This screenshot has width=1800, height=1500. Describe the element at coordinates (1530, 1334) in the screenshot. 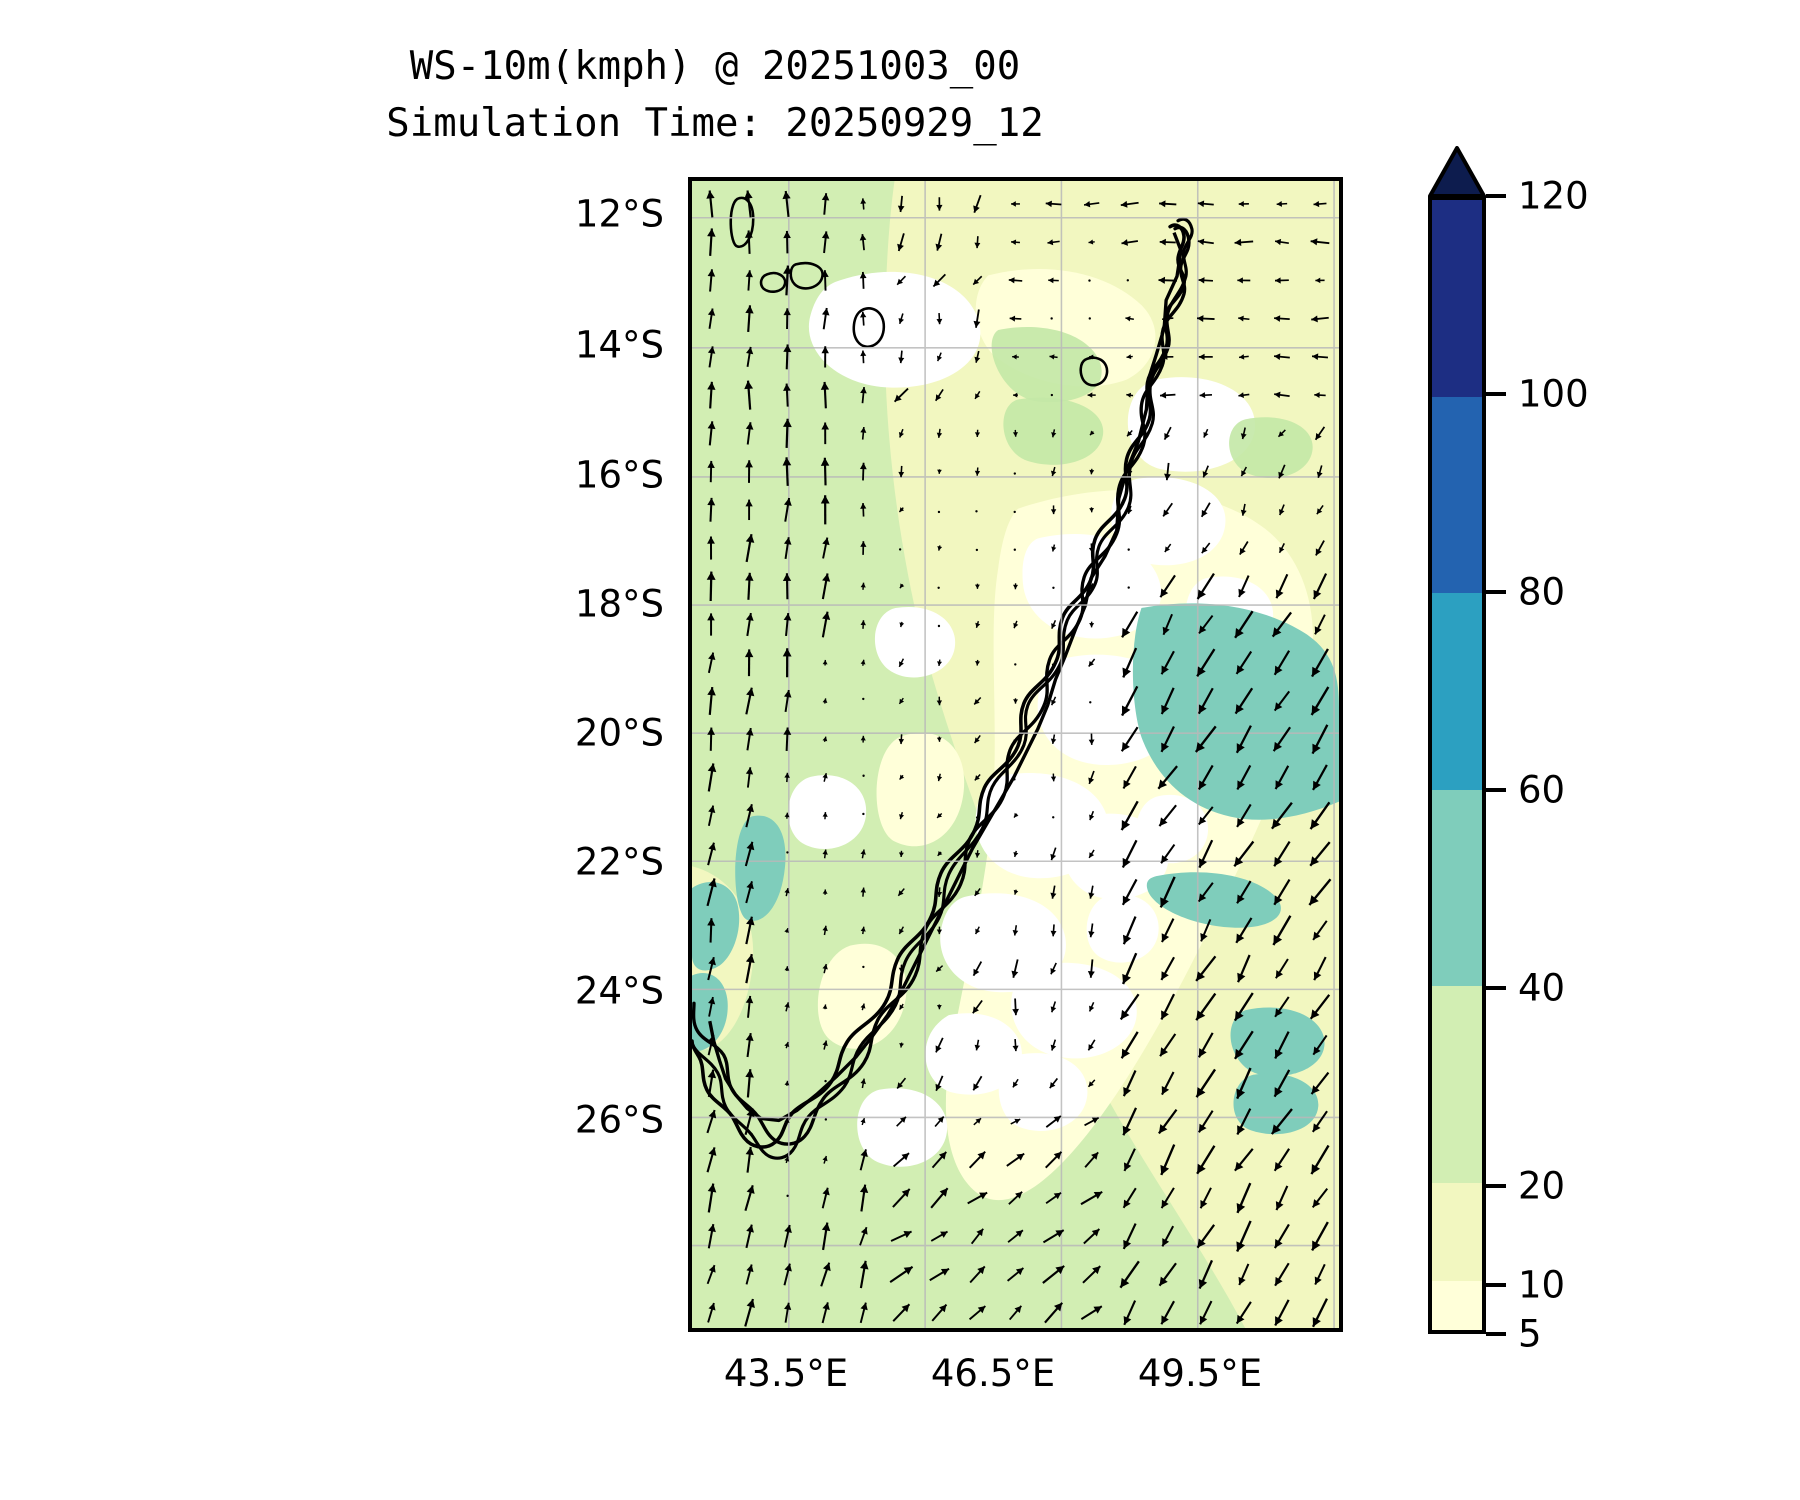

I see `colorbar-tick-label: 5` at that location.